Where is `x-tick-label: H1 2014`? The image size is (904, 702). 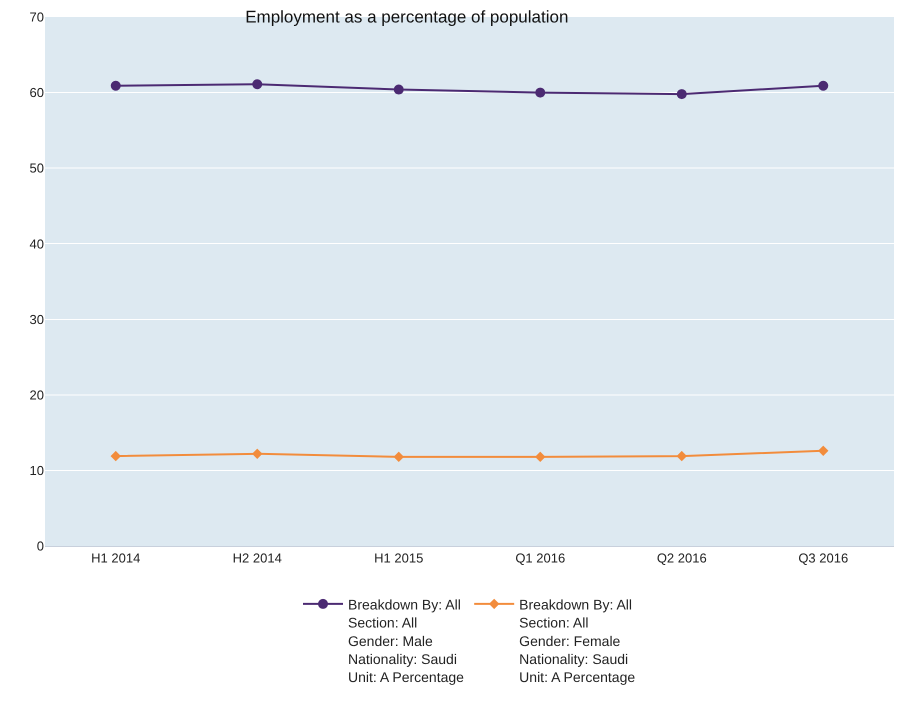
x-tick-label: H1 2014 is located at coordinates (115, 558).